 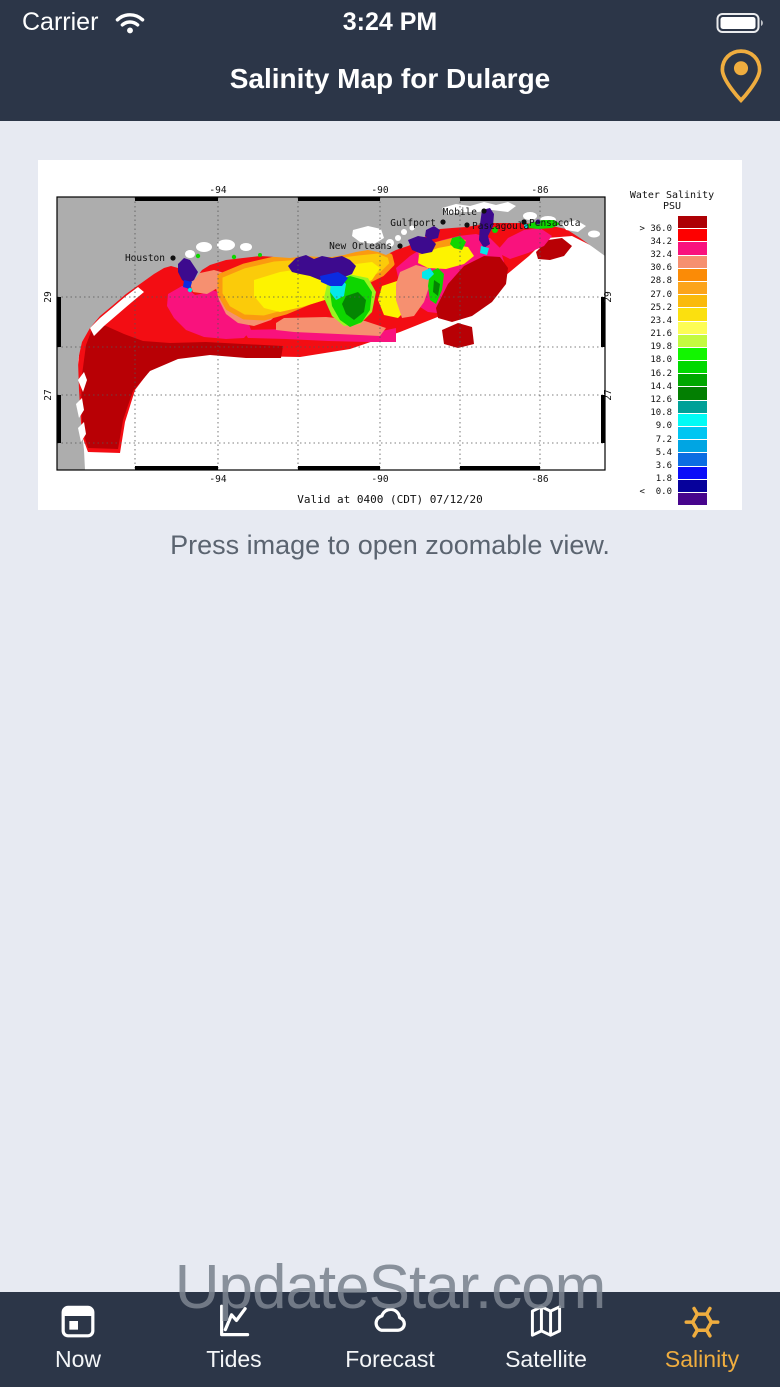 What do you see at coordinates (235, 1320) in the screenshot?
I see `tide-chart-icon` at bounding box center [235, 1320].